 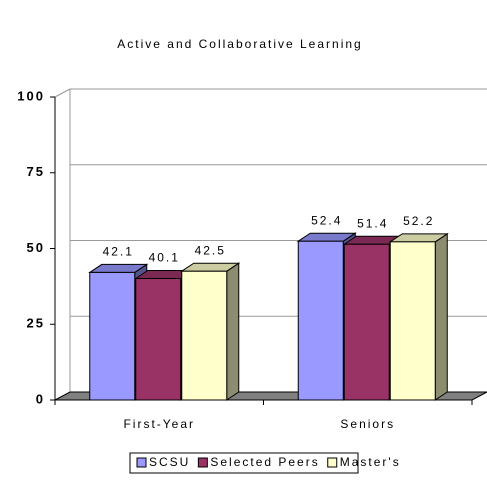 I want to click on y-tick-label: 50, so click(x=36, y=247).